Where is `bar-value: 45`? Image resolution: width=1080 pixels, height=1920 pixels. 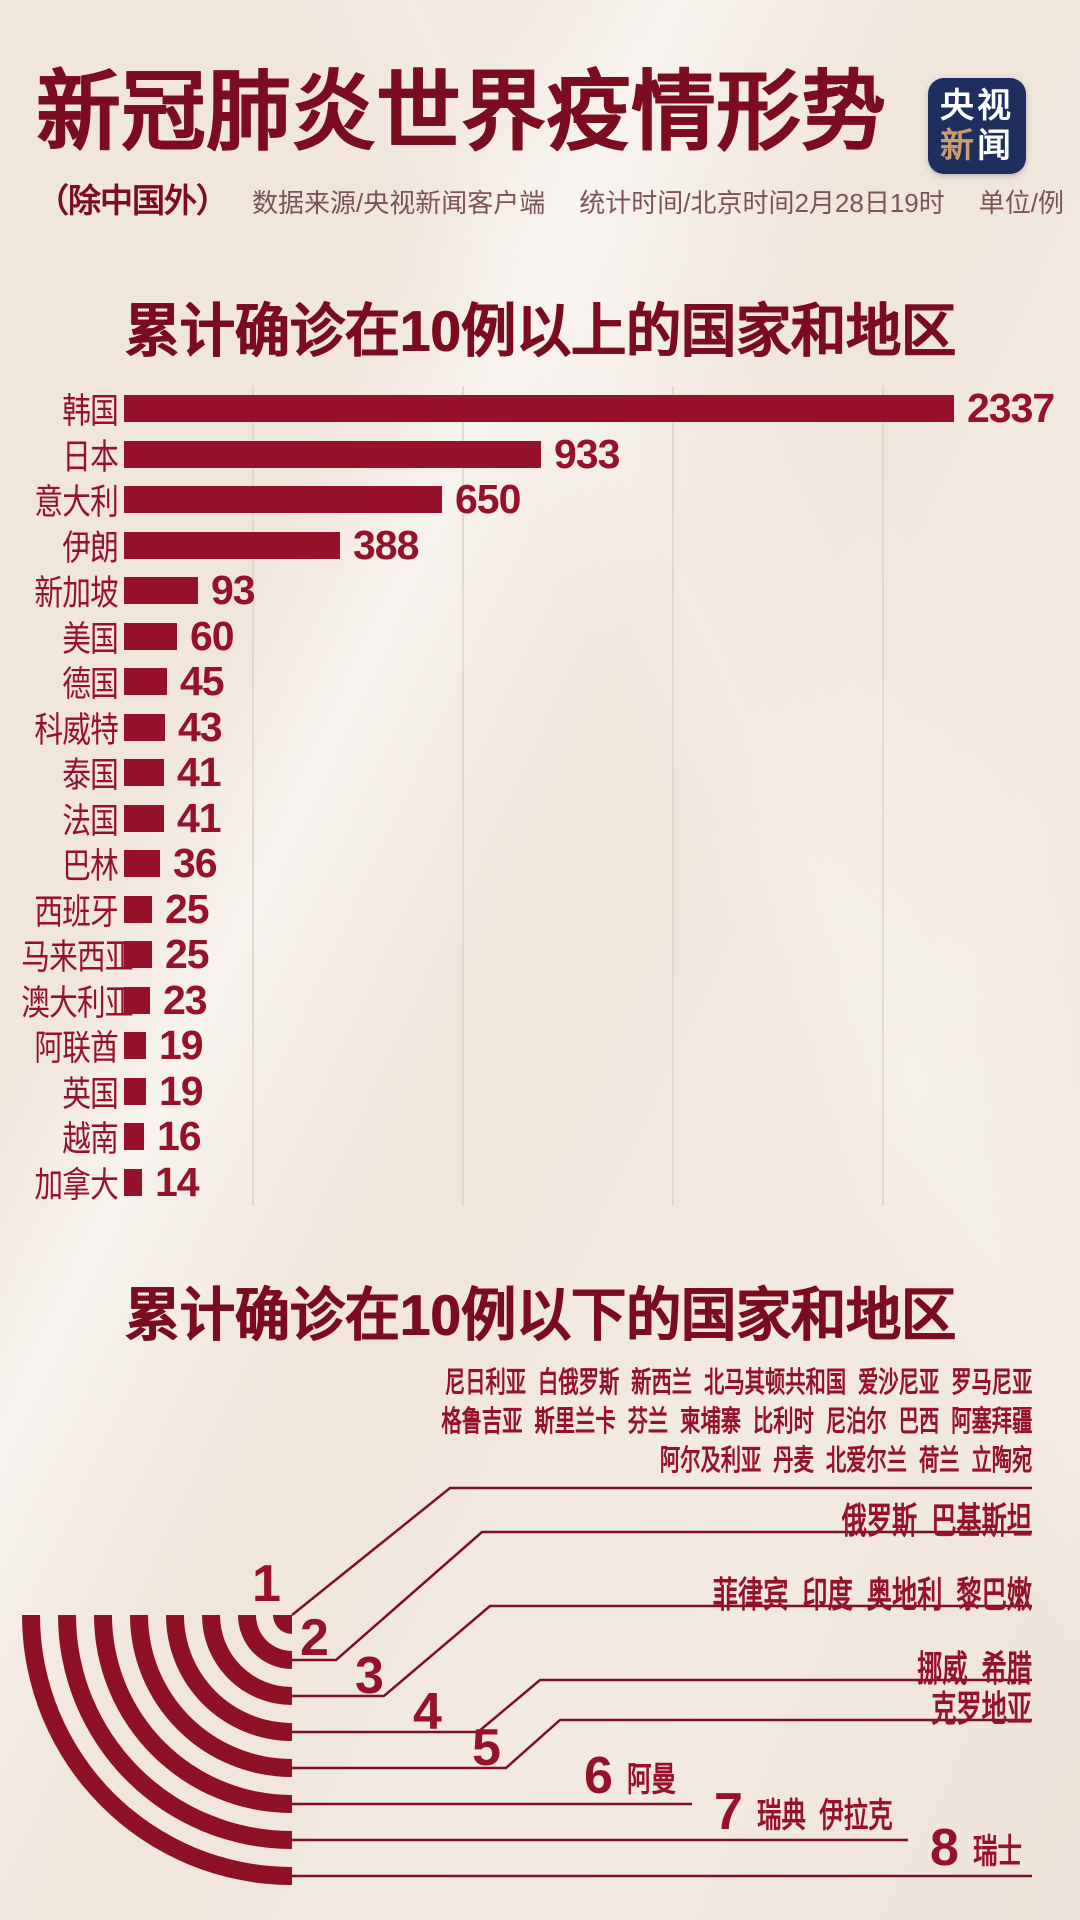 bar-value: 45 is located at coordinates (202, 681).